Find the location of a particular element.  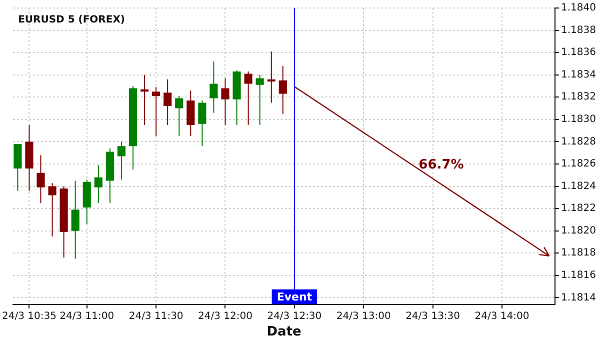

y-tick-label: 1.1834 is located at coordinates (578, 74).